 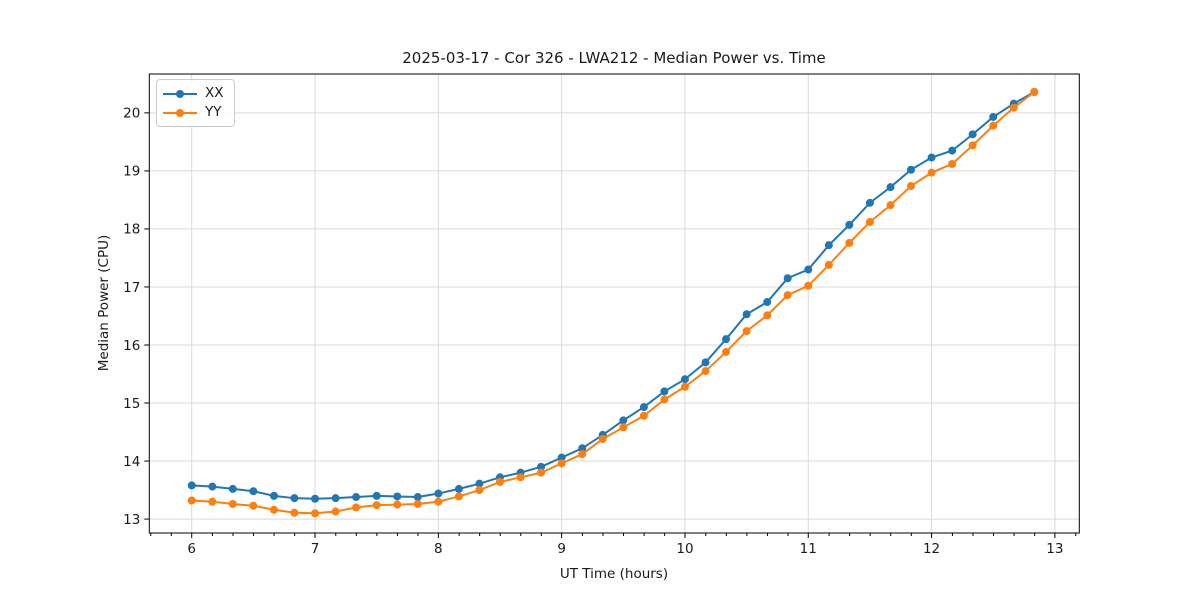 What do you see at coordinates (315, 549) in the screenshot?
I see `x-tick-label: 7` at bounding box center [315, 549].